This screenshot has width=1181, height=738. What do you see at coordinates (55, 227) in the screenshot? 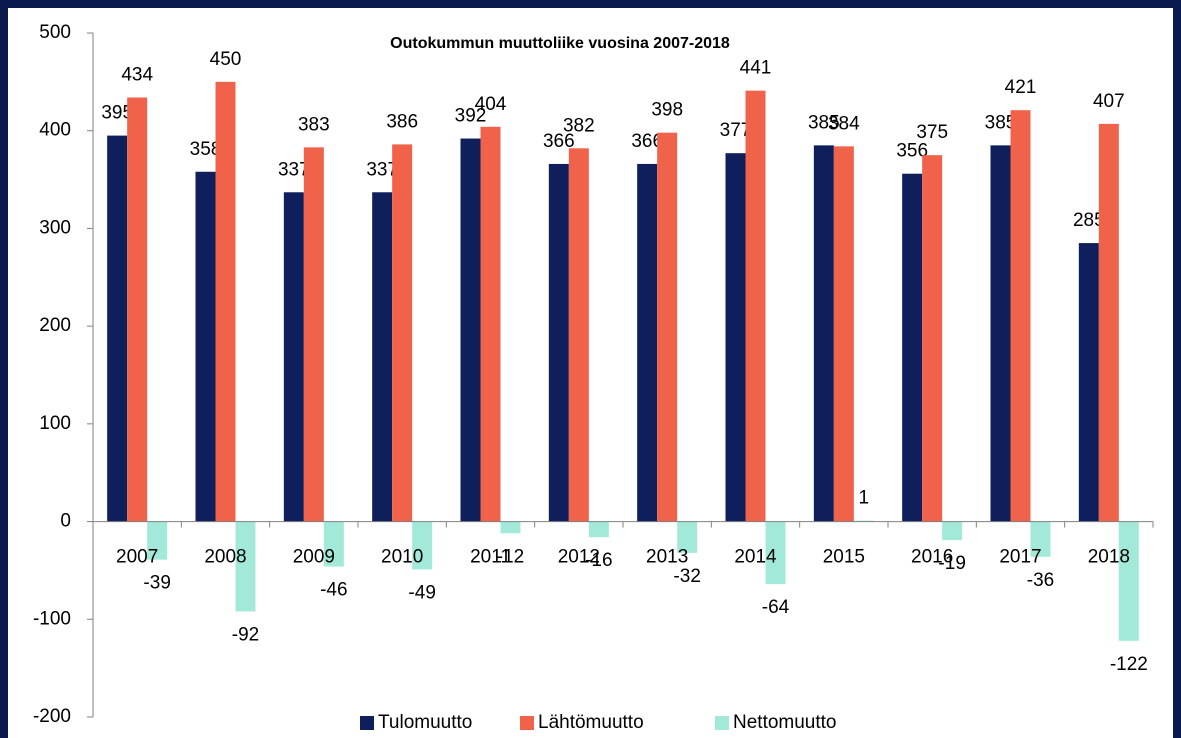
I see `y-tick-label: 300` at bounding box center [55, 227].